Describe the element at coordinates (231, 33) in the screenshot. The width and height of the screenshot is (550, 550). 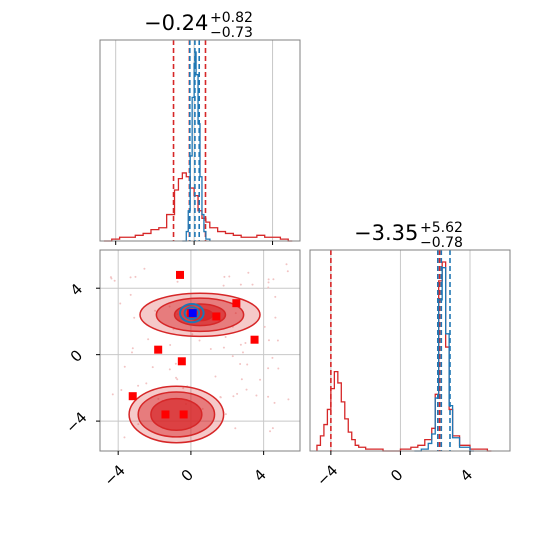
I see `title-lower-top-left: −0.73` at that location.